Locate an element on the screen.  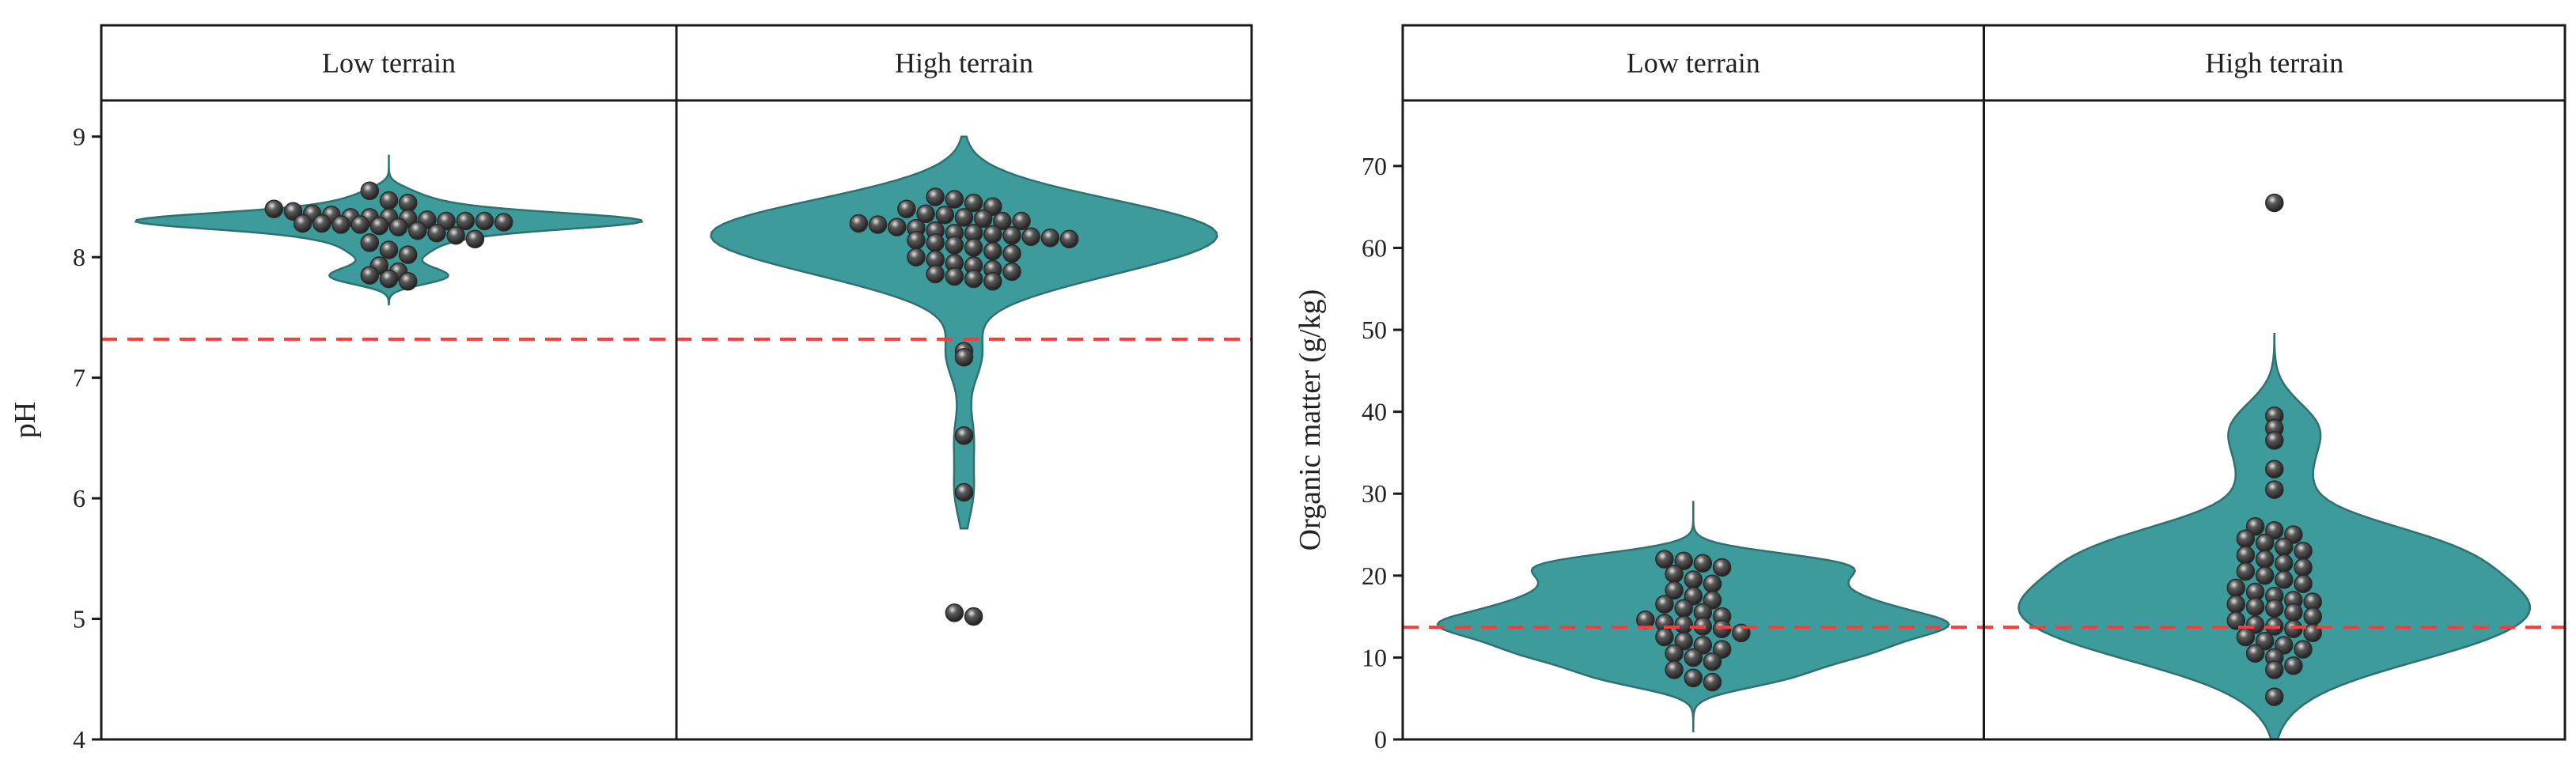
y-tick-label: 8 is located at coordinates (79, 257).